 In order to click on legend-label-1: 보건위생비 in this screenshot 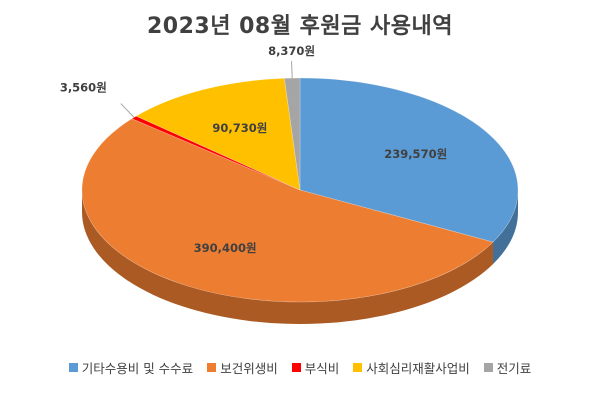, I will do `click(249, 368)`.